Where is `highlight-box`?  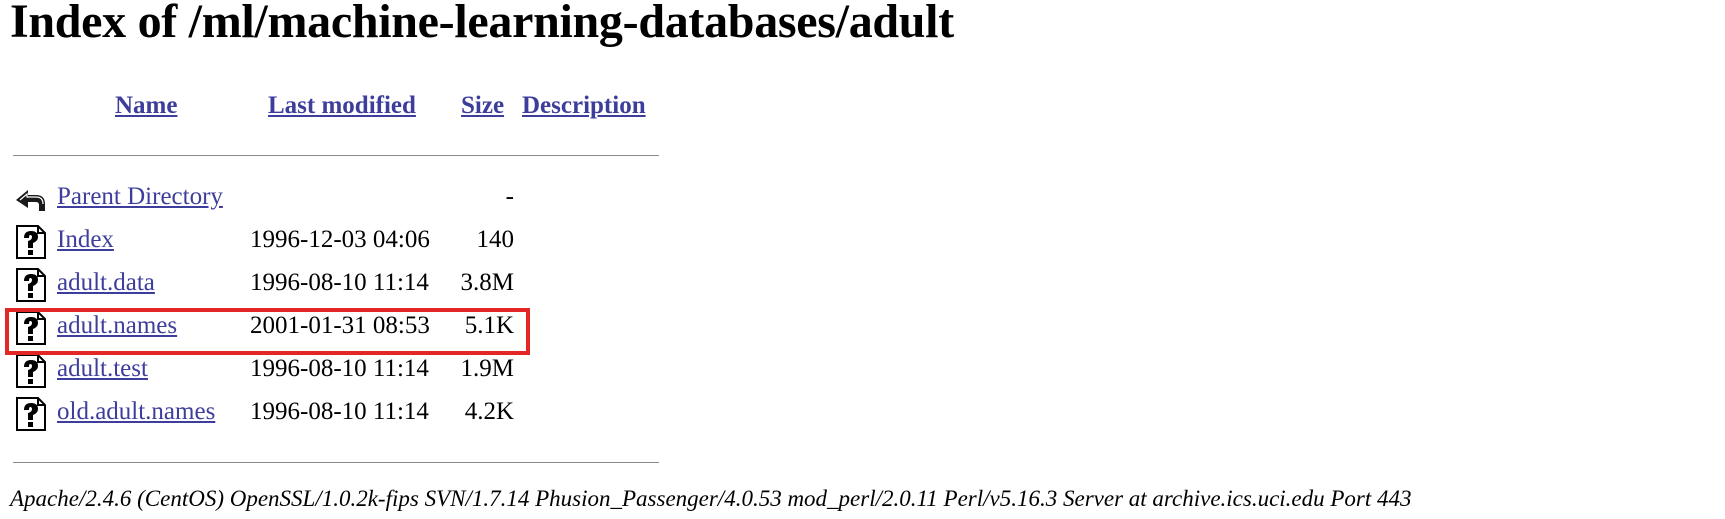 highlight-box is located at coordinates (267, 331).